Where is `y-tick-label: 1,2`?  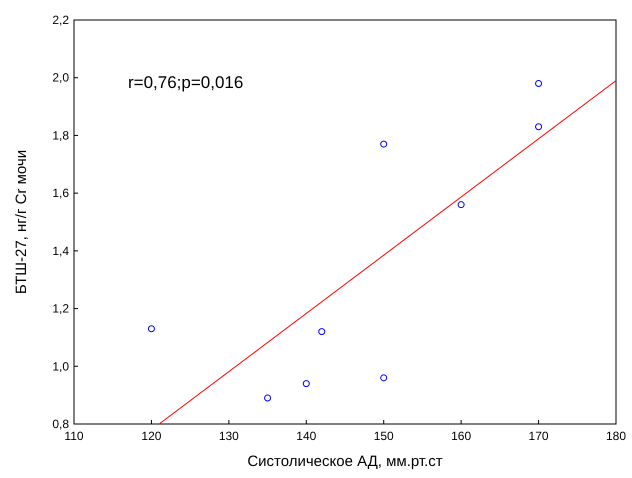
y-tick-label: 1,2 is located at coordinates (61, 309).